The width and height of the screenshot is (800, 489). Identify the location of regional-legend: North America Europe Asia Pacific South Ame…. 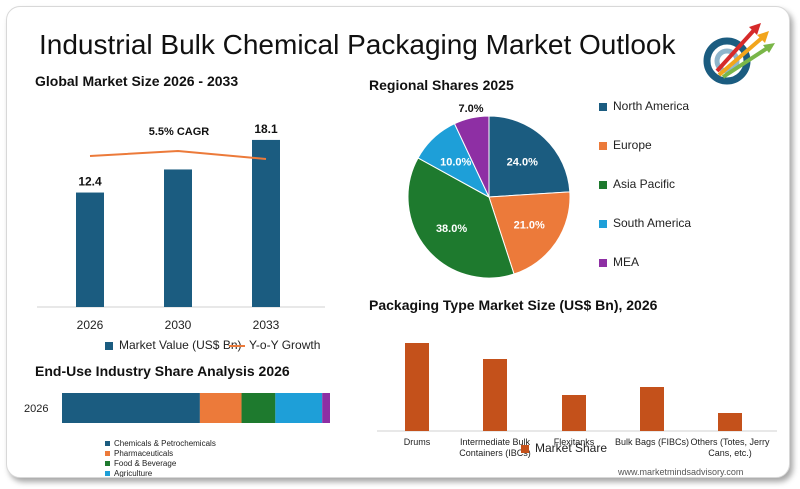
(689, 189).